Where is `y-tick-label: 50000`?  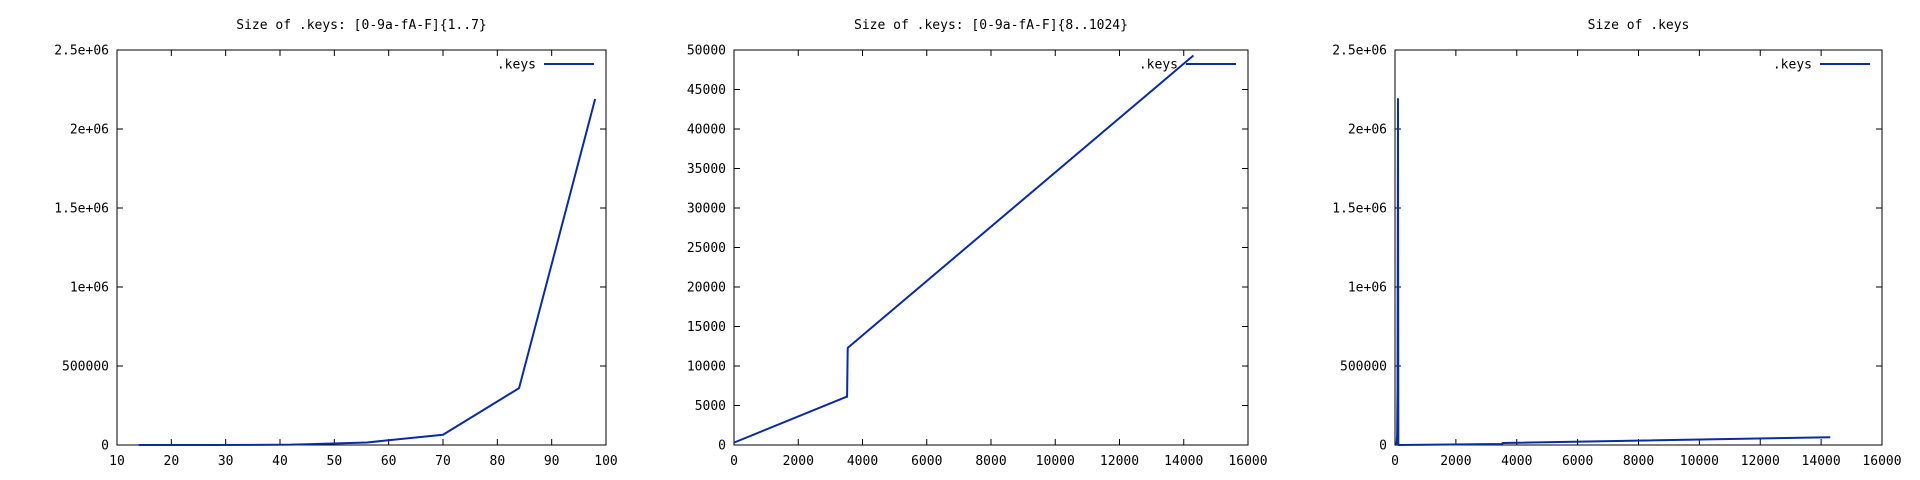 y-tick-label: 50000 is located at coordinates (706, 51).